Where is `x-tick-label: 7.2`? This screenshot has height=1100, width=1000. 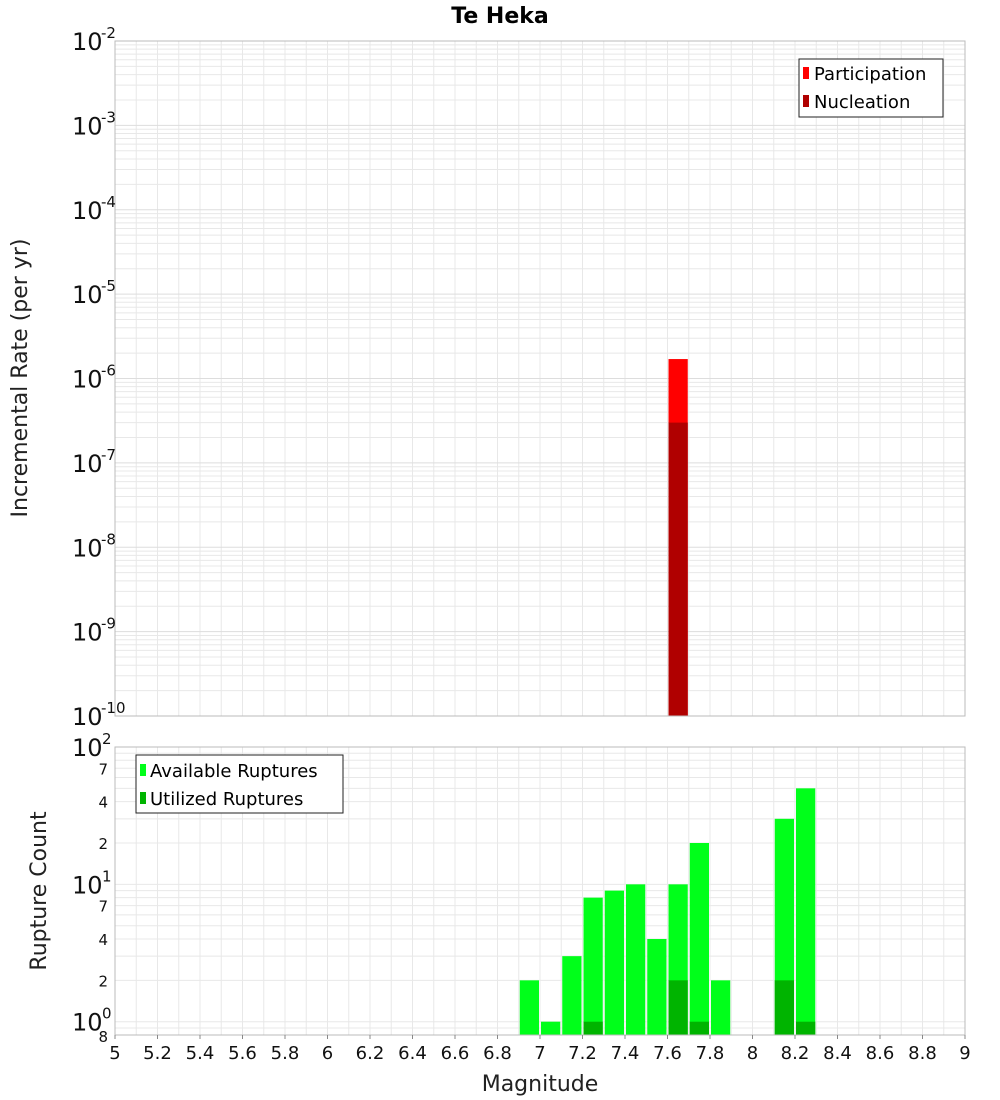 x-tick-label: 7.2 is located at coordinates (582, 1053).